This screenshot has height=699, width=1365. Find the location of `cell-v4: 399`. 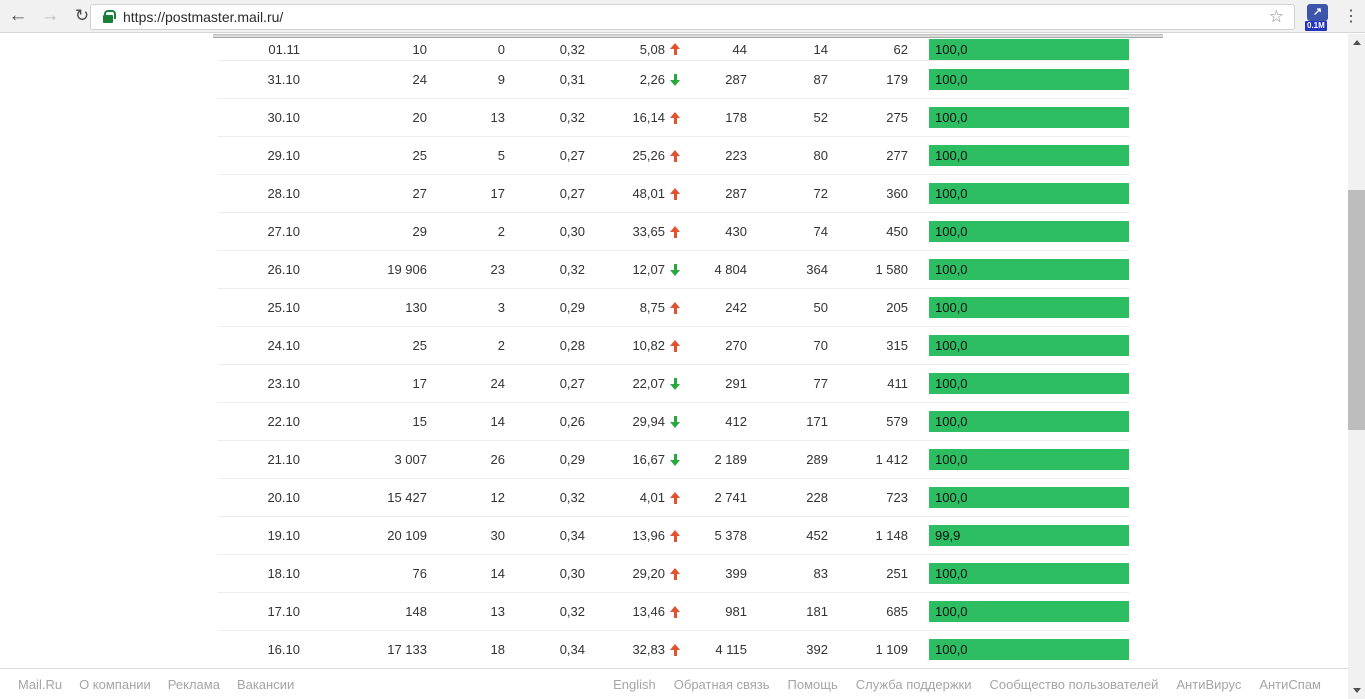

cell-v4: 399 is located at coordinates (736, 573).